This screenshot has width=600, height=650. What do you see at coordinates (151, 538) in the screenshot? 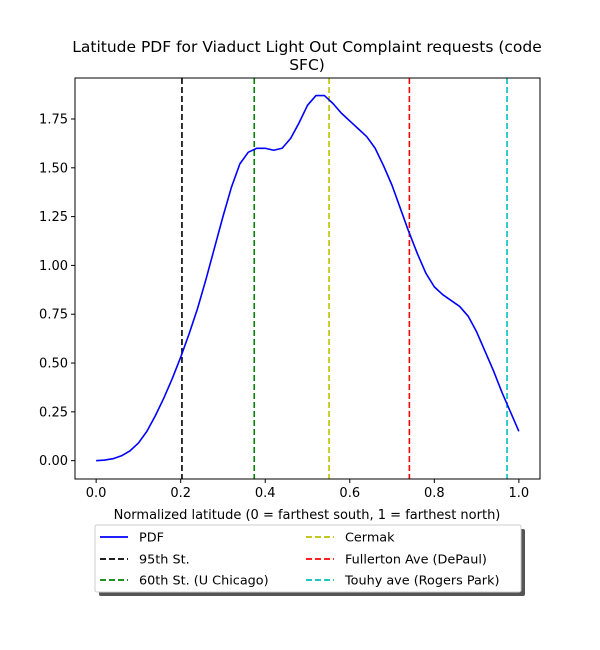
I see `legend-label: PDF` at bounding box center [151, 538].